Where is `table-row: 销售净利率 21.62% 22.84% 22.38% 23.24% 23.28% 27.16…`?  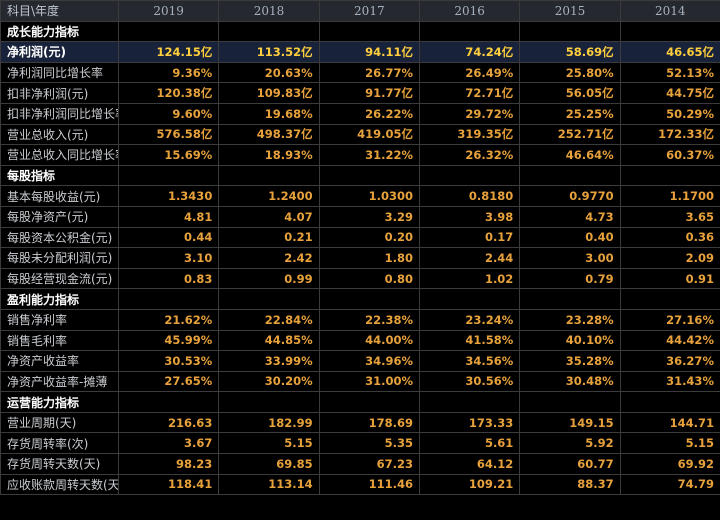 table-row: 销售净利率 21.62% 22.84% 22.38% 23.24% 23.28% 27.16… is located at coordinates (360, 319).